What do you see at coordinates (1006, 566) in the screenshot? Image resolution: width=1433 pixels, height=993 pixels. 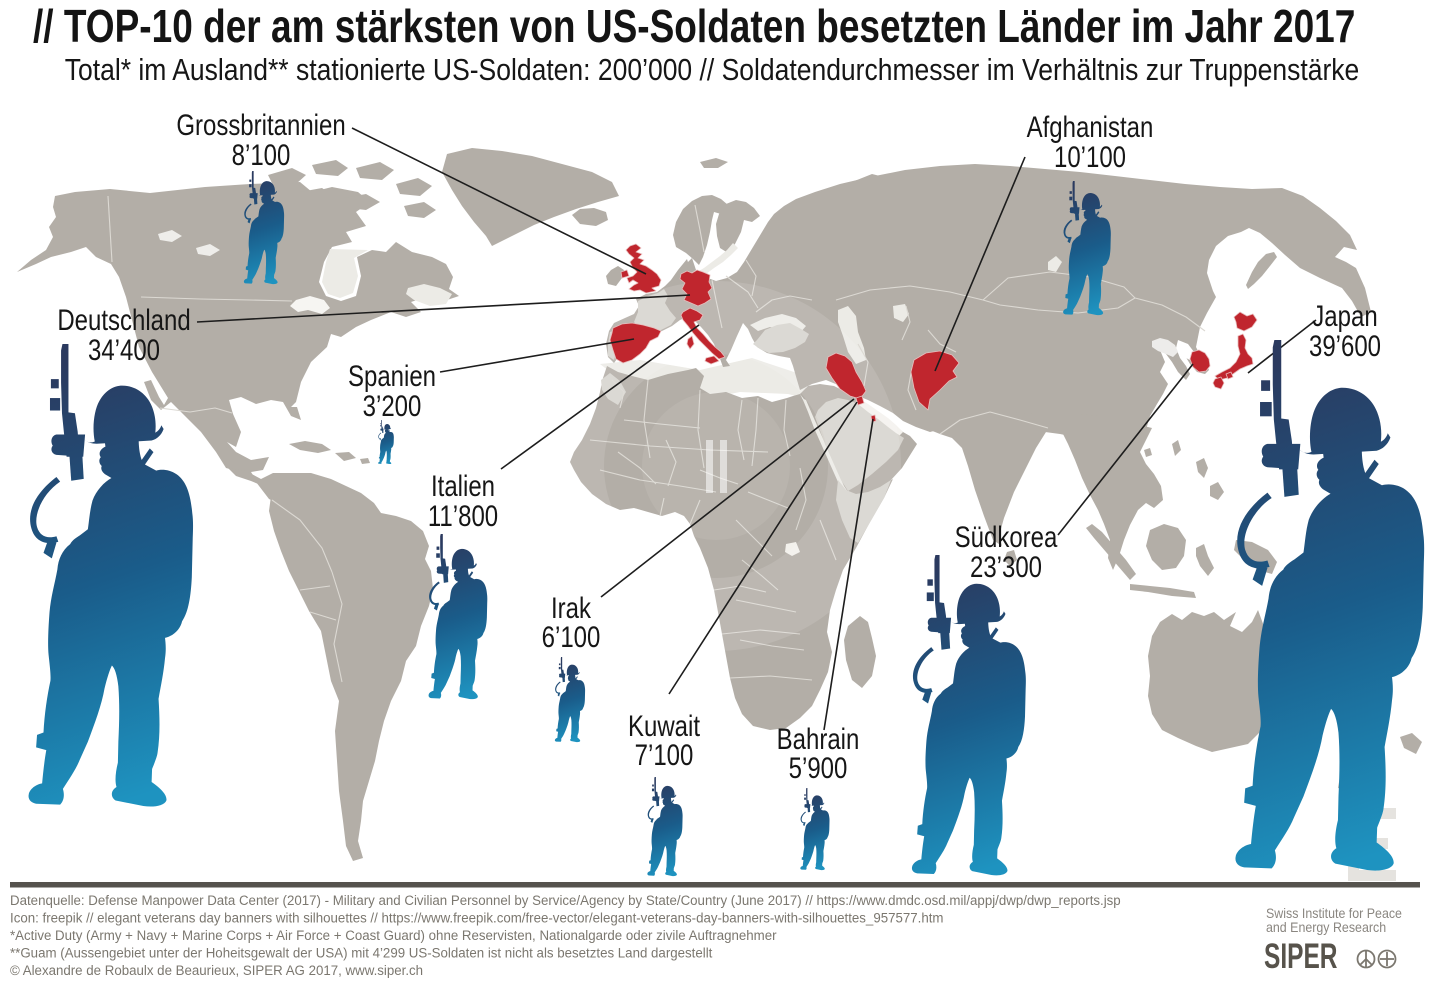 I see `svg-text: 23’300` at bounding box center [1006, 566].